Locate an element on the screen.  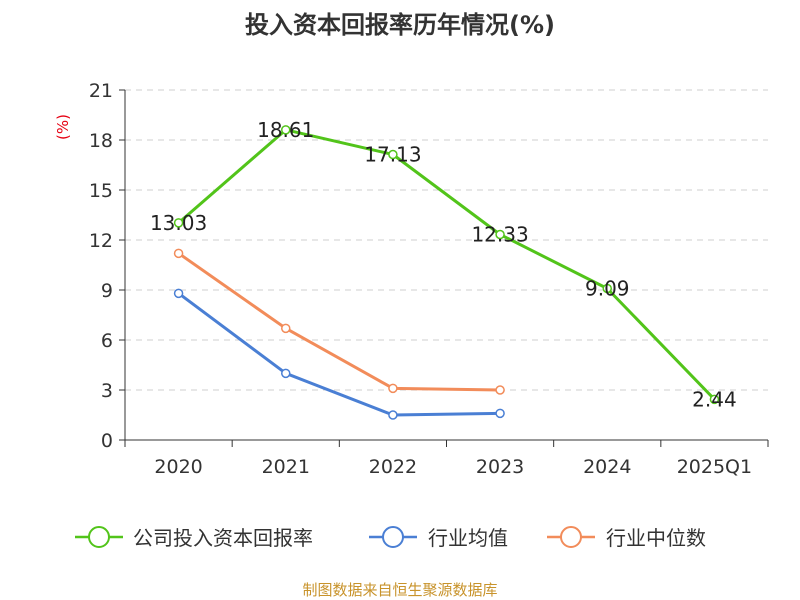
x-tick-label: 2023 is located at coordinates (500, 467).